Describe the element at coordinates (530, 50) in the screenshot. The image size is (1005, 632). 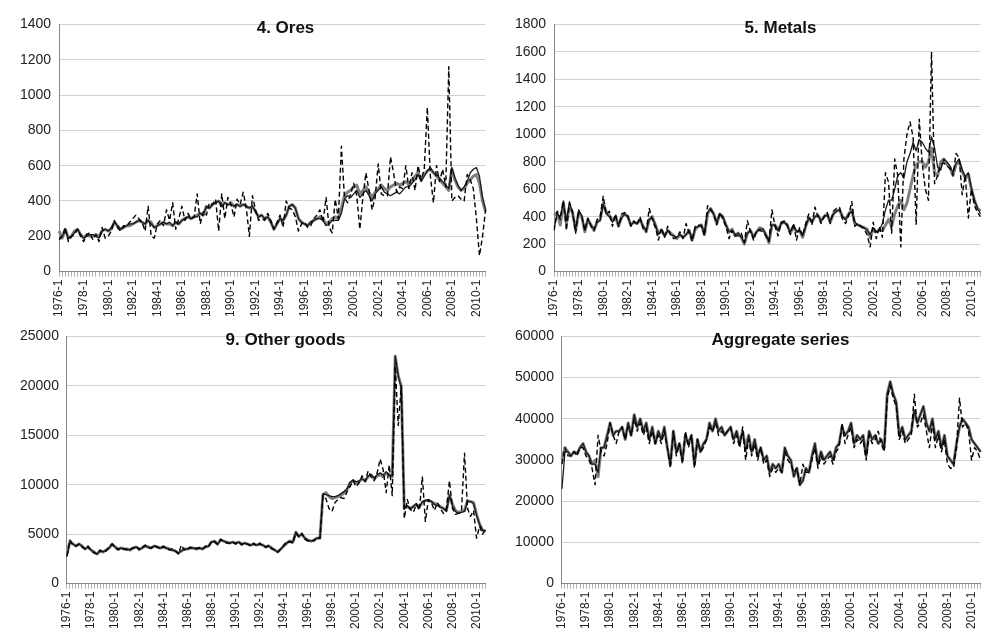
I see `y-tick-label: 1600` at that location.